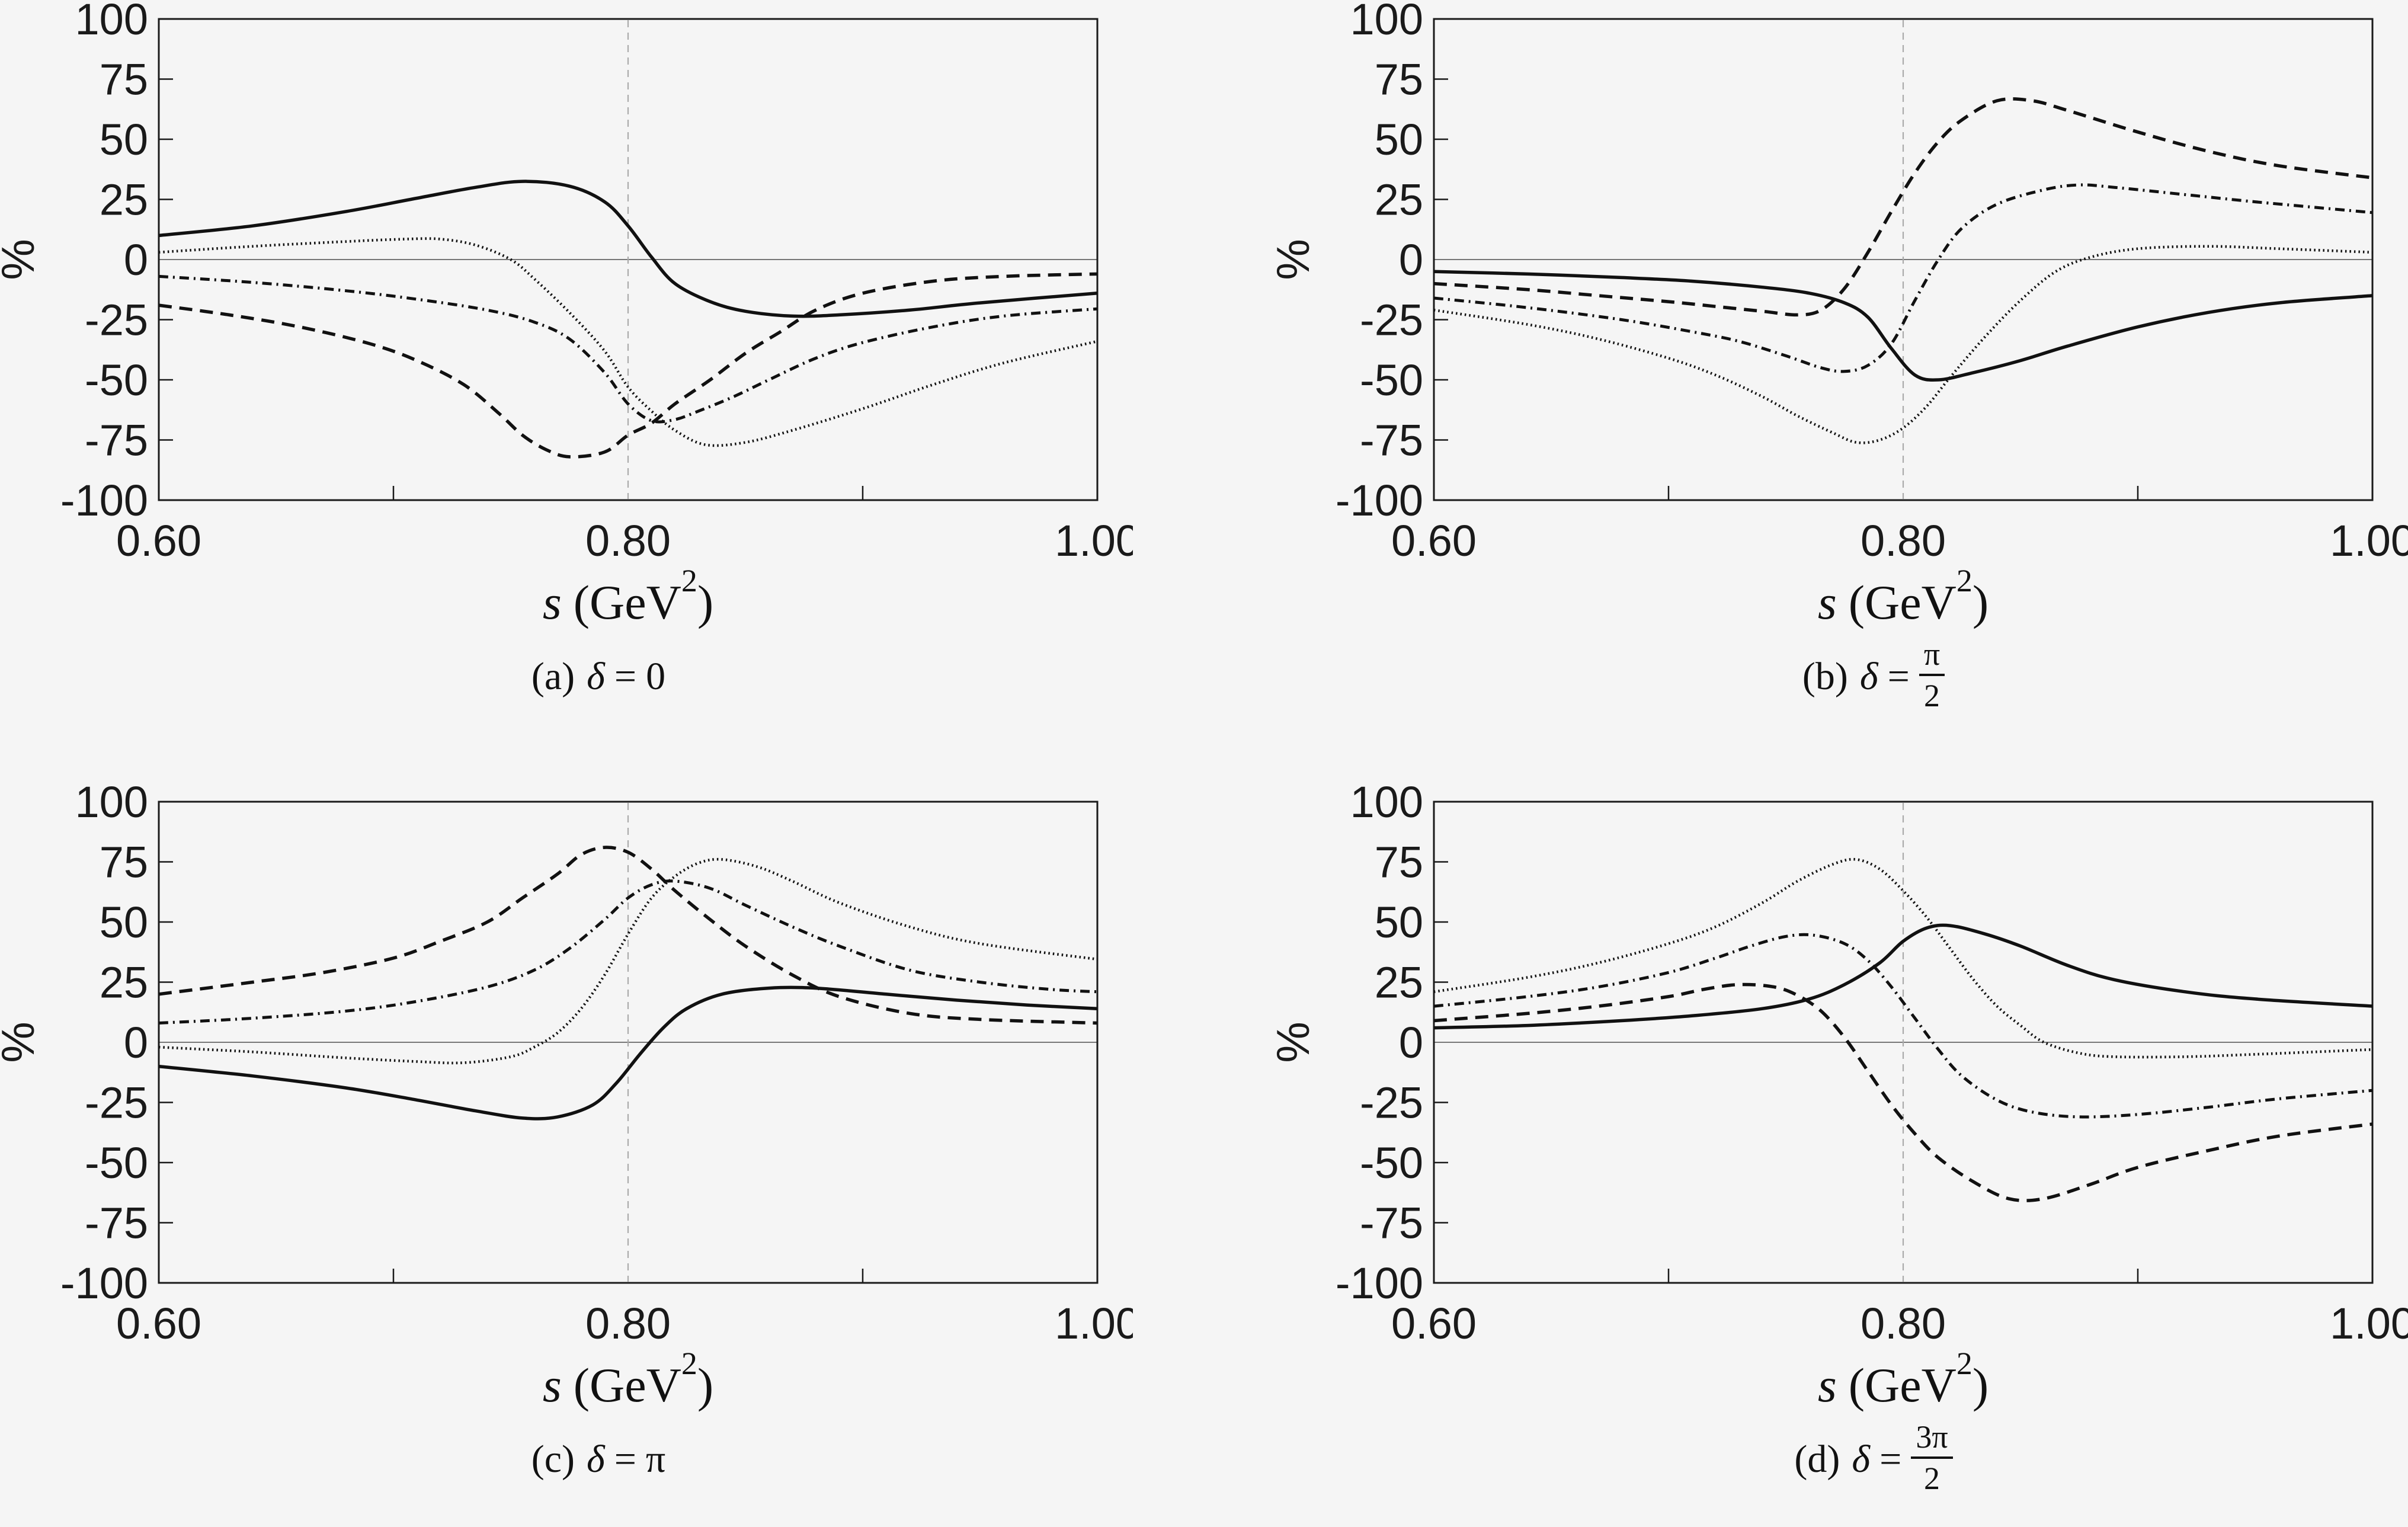 The height and width of the screenshot is (1527, 2408). Describe the element at coordinates (1817, 1459) in the screenshot. I see `caption-index: (d)` at that location.